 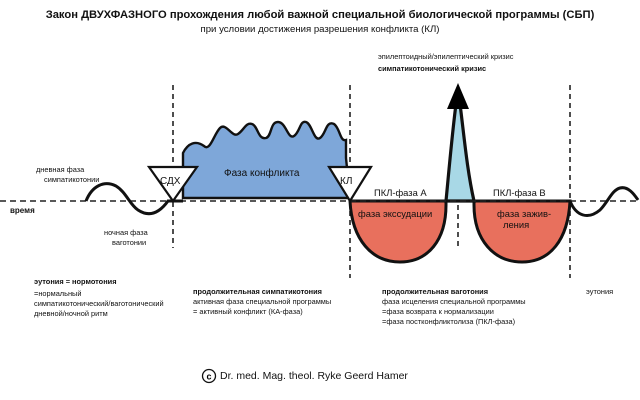 I want to click on copyright-icon, so click(x=209, y=376).